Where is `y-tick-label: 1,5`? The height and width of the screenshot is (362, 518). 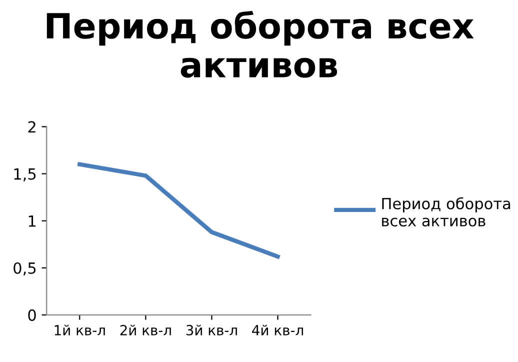 y-tick-label: 1,5 is located at coordinates (25, 175).